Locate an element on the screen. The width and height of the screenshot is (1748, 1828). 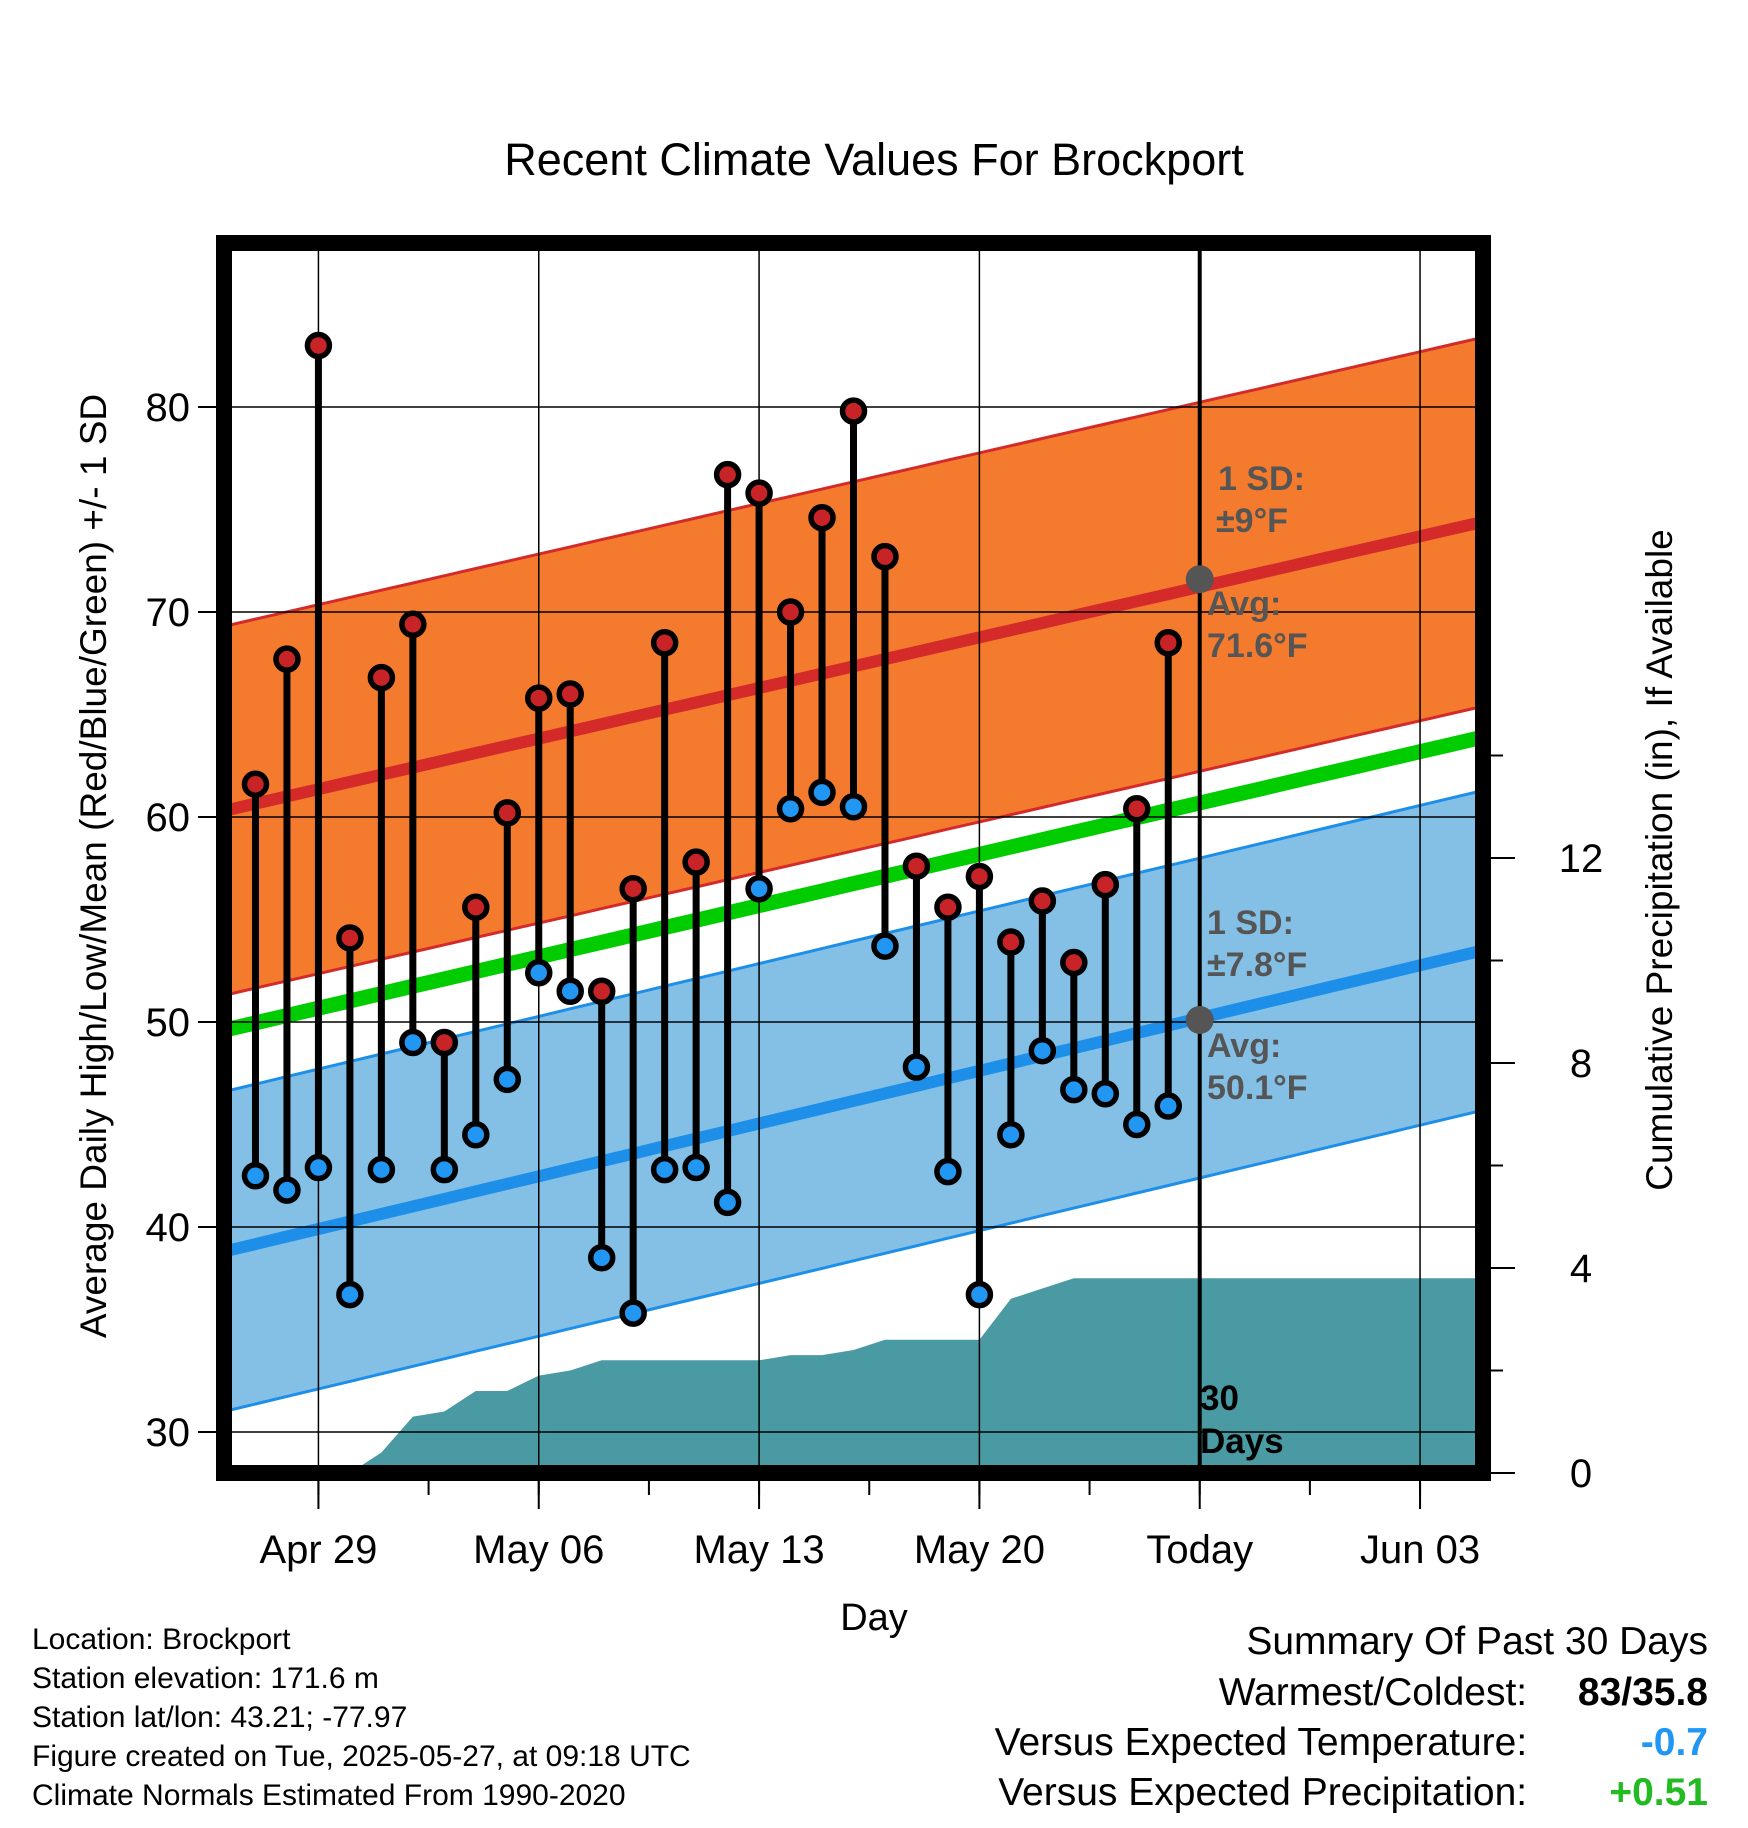
days-window-label-text: Days is located at coordinates (1242, 1441).